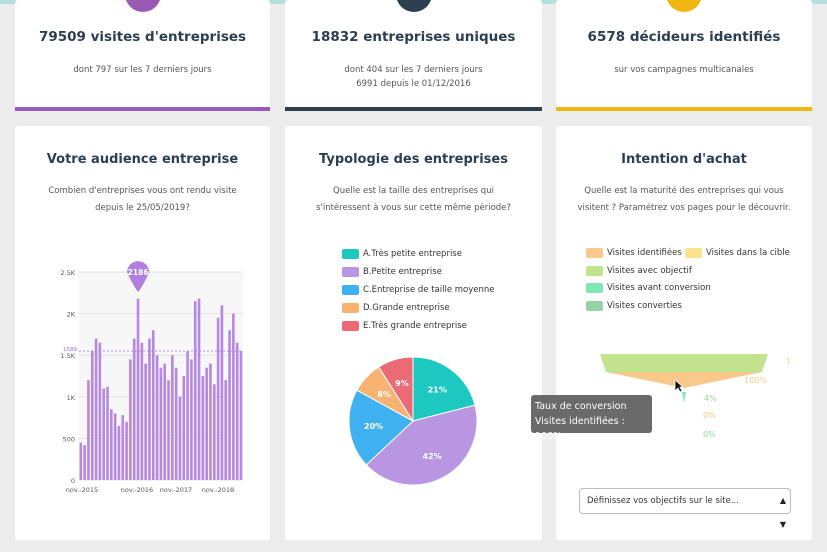 The width and height of the screenshot is (827, 552). Describe the element at coordinates (413, 159) in the screenshot. I see `panel-title: Typologie des entreprises` at that location.